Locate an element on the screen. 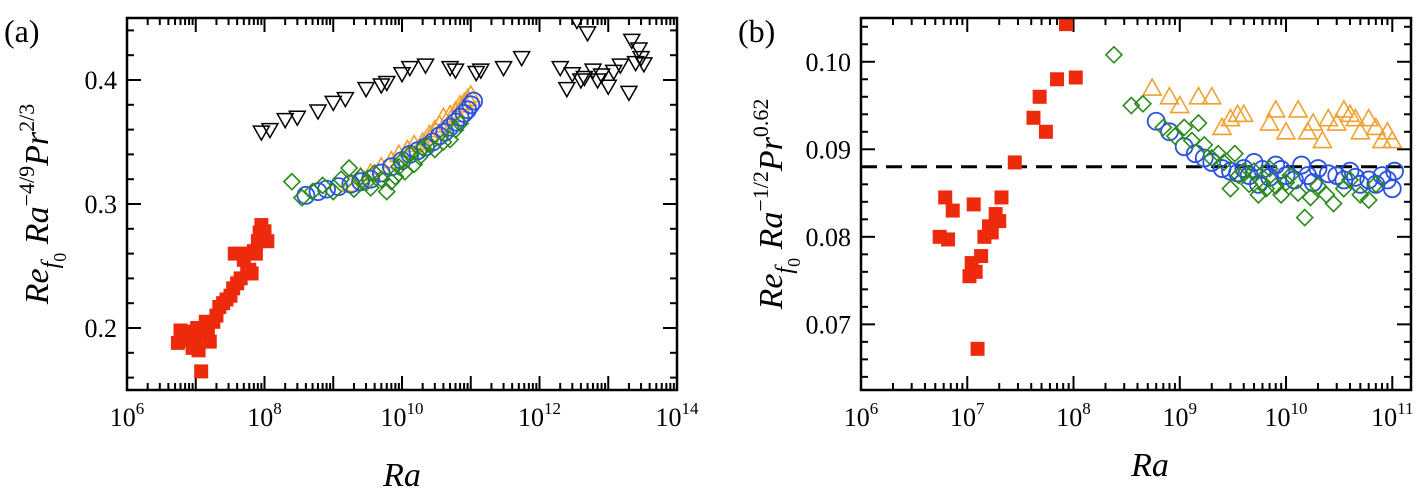  y-tick-labels-b: 0.07 0.08 0.09 0.10 is located at coordinates (829, 194).